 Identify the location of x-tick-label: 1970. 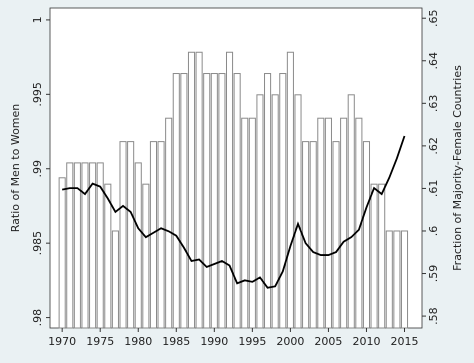
(62, 341).